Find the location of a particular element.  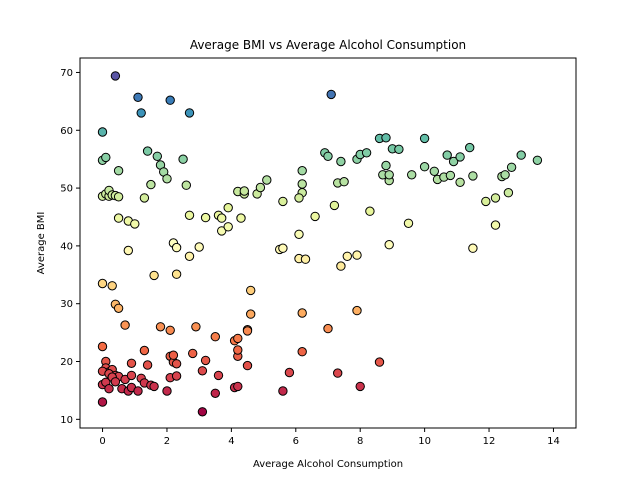

x-tick-label: 12 is located at coordinates (489, 441).